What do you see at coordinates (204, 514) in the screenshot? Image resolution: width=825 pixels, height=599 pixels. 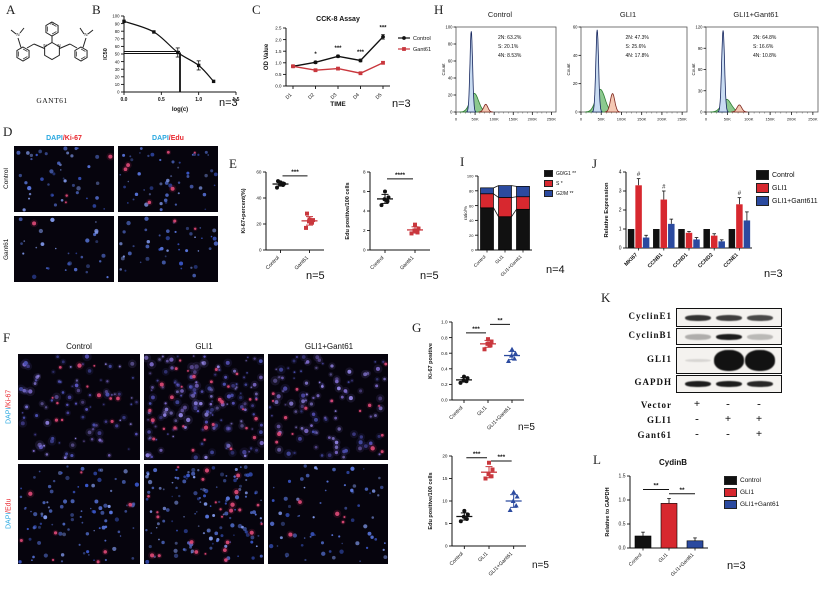 I see `micrograph-f-gli1-edu` at bounding box center [204, 514].